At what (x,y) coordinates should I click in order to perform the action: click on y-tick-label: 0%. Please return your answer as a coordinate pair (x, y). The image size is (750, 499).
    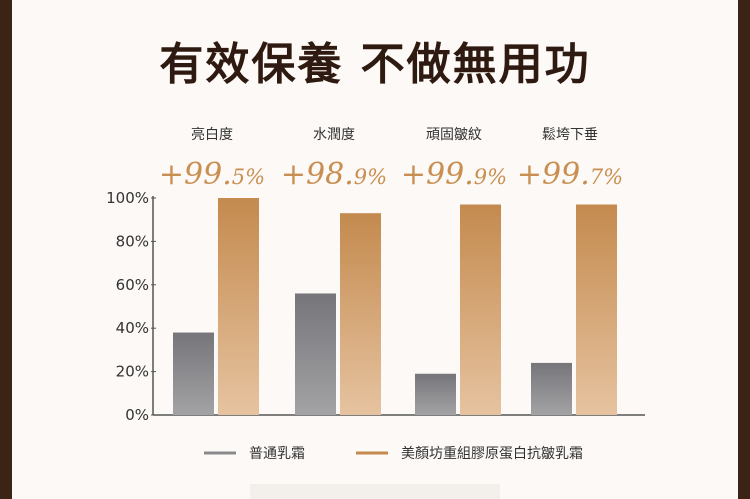
    Looking at the image, I should click on (137, 415).